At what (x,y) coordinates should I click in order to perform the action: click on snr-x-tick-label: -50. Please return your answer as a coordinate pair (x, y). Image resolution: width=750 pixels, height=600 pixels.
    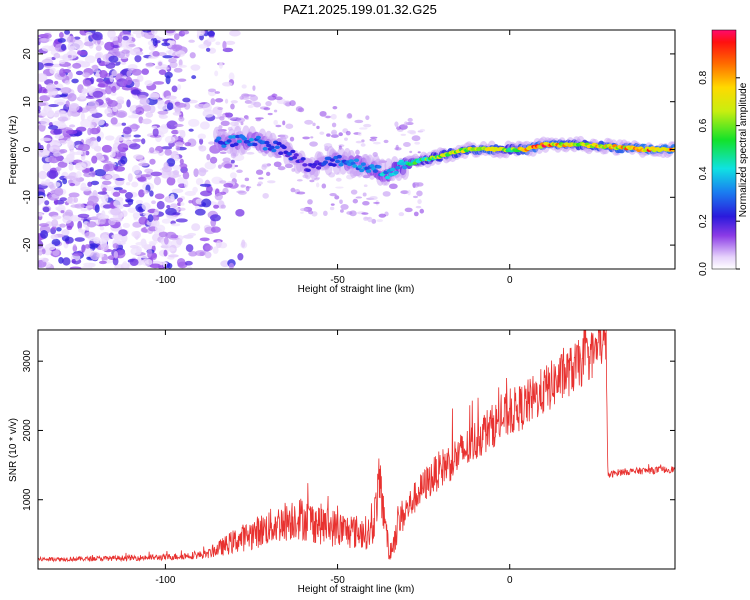
    Looking at the image, I should click on (337, 580).